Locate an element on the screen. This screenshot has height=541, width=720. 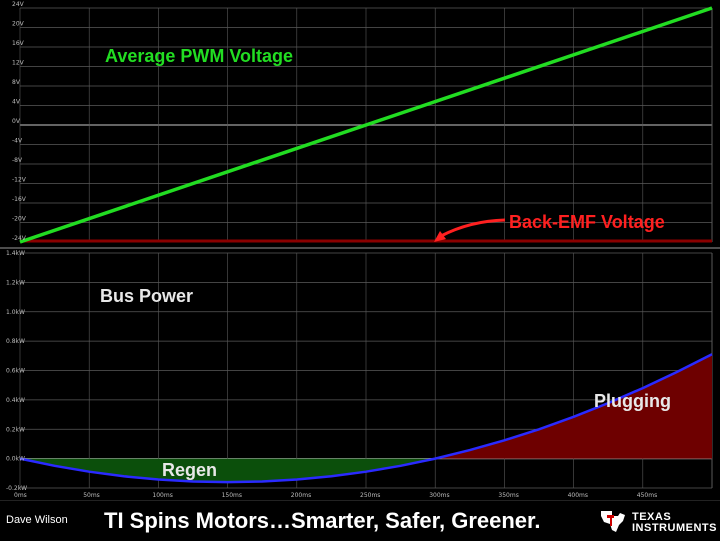
power-y-tick: 1.0kW is located at coordinates (15, 312).